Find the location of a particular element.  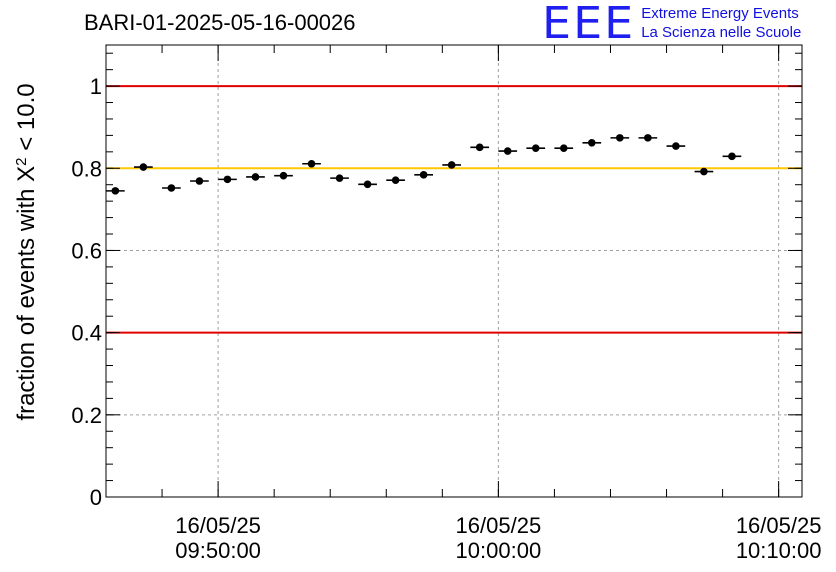

data-points is located at coordinates (424, 164).